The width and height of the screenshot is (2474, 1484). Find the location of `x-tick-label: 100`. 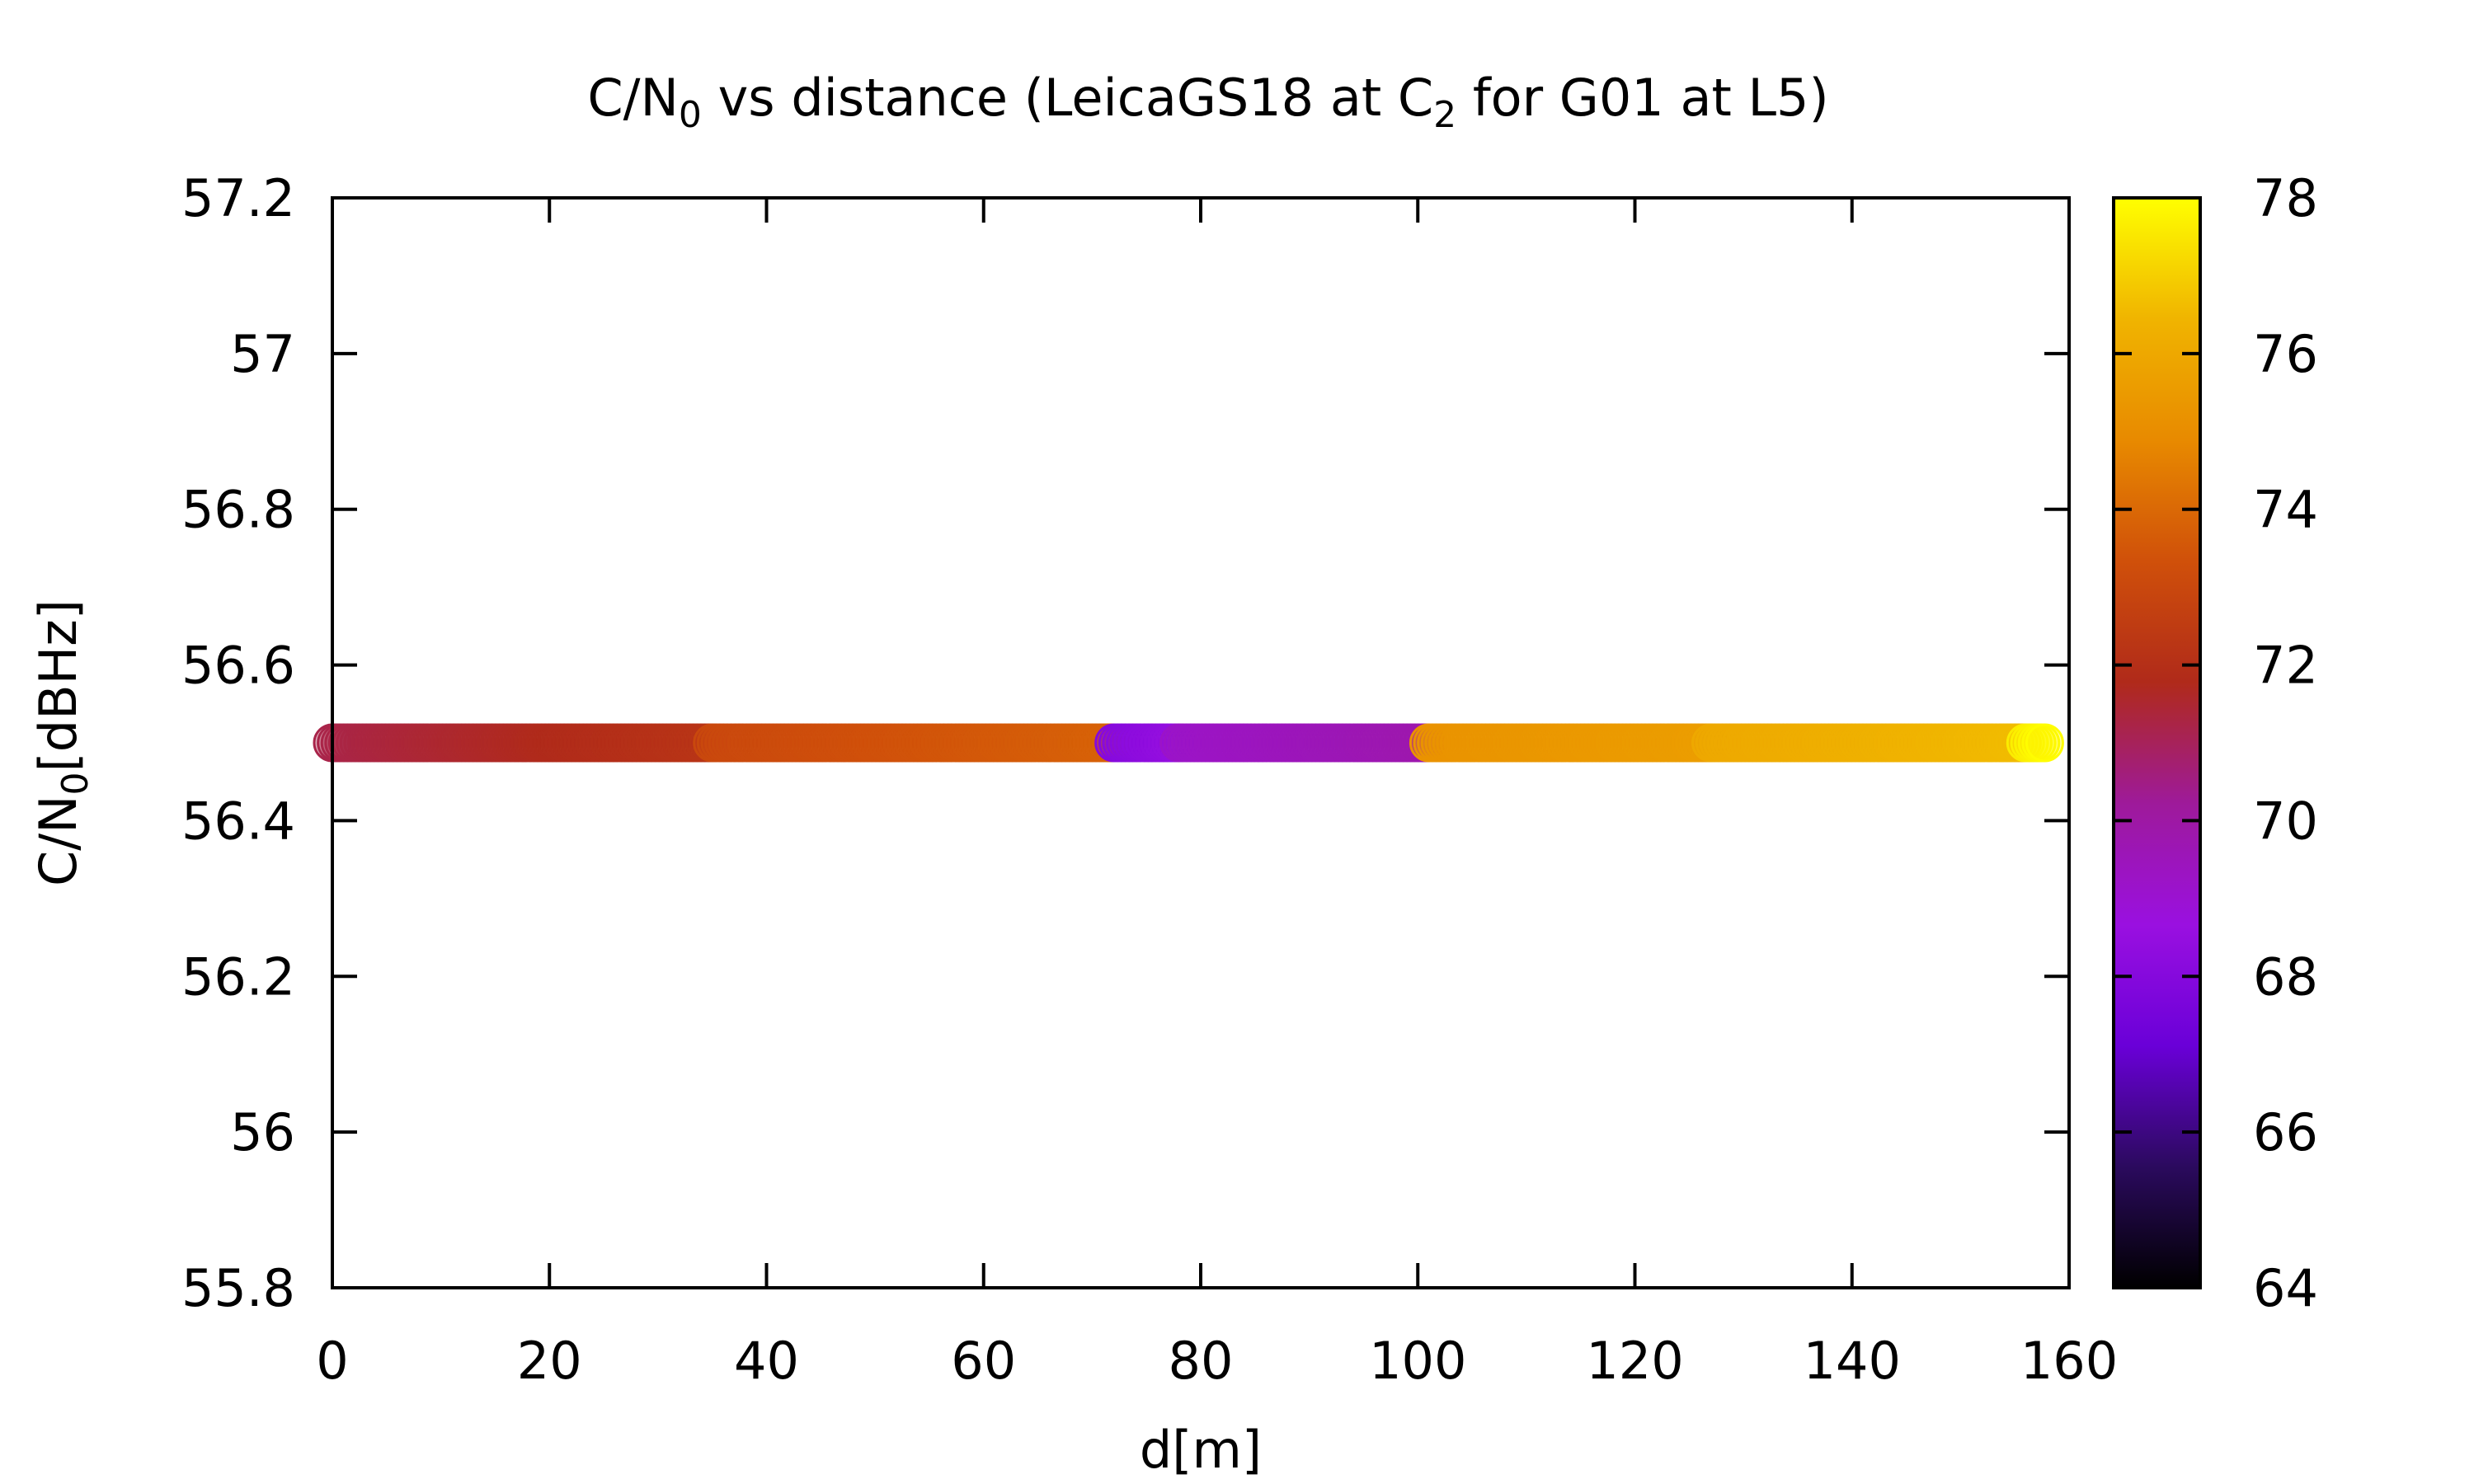

x-tick-label: 100 is located at coordinates (1417, 1361).